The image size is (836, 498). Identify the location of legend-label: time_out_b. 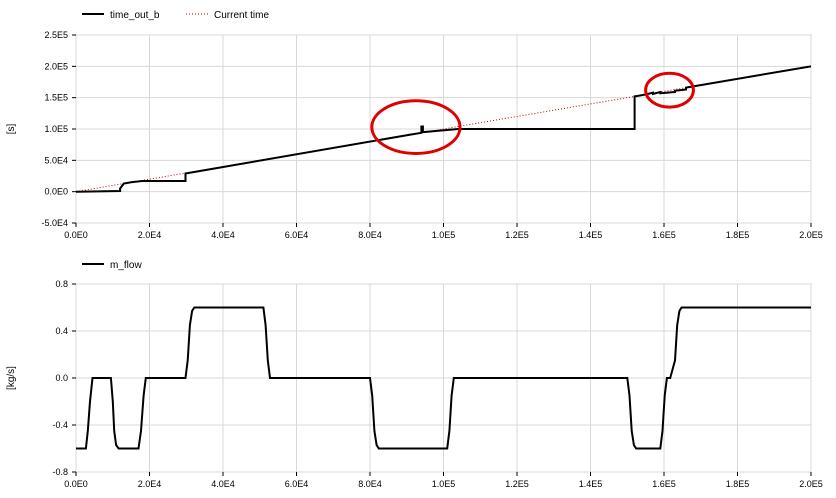
(135, 15).